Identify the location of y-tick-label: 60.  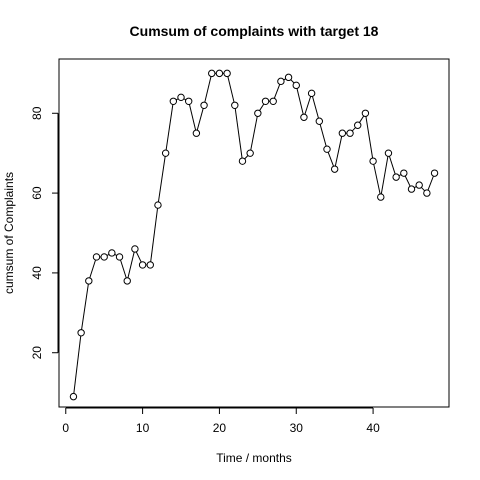
(37, 193).